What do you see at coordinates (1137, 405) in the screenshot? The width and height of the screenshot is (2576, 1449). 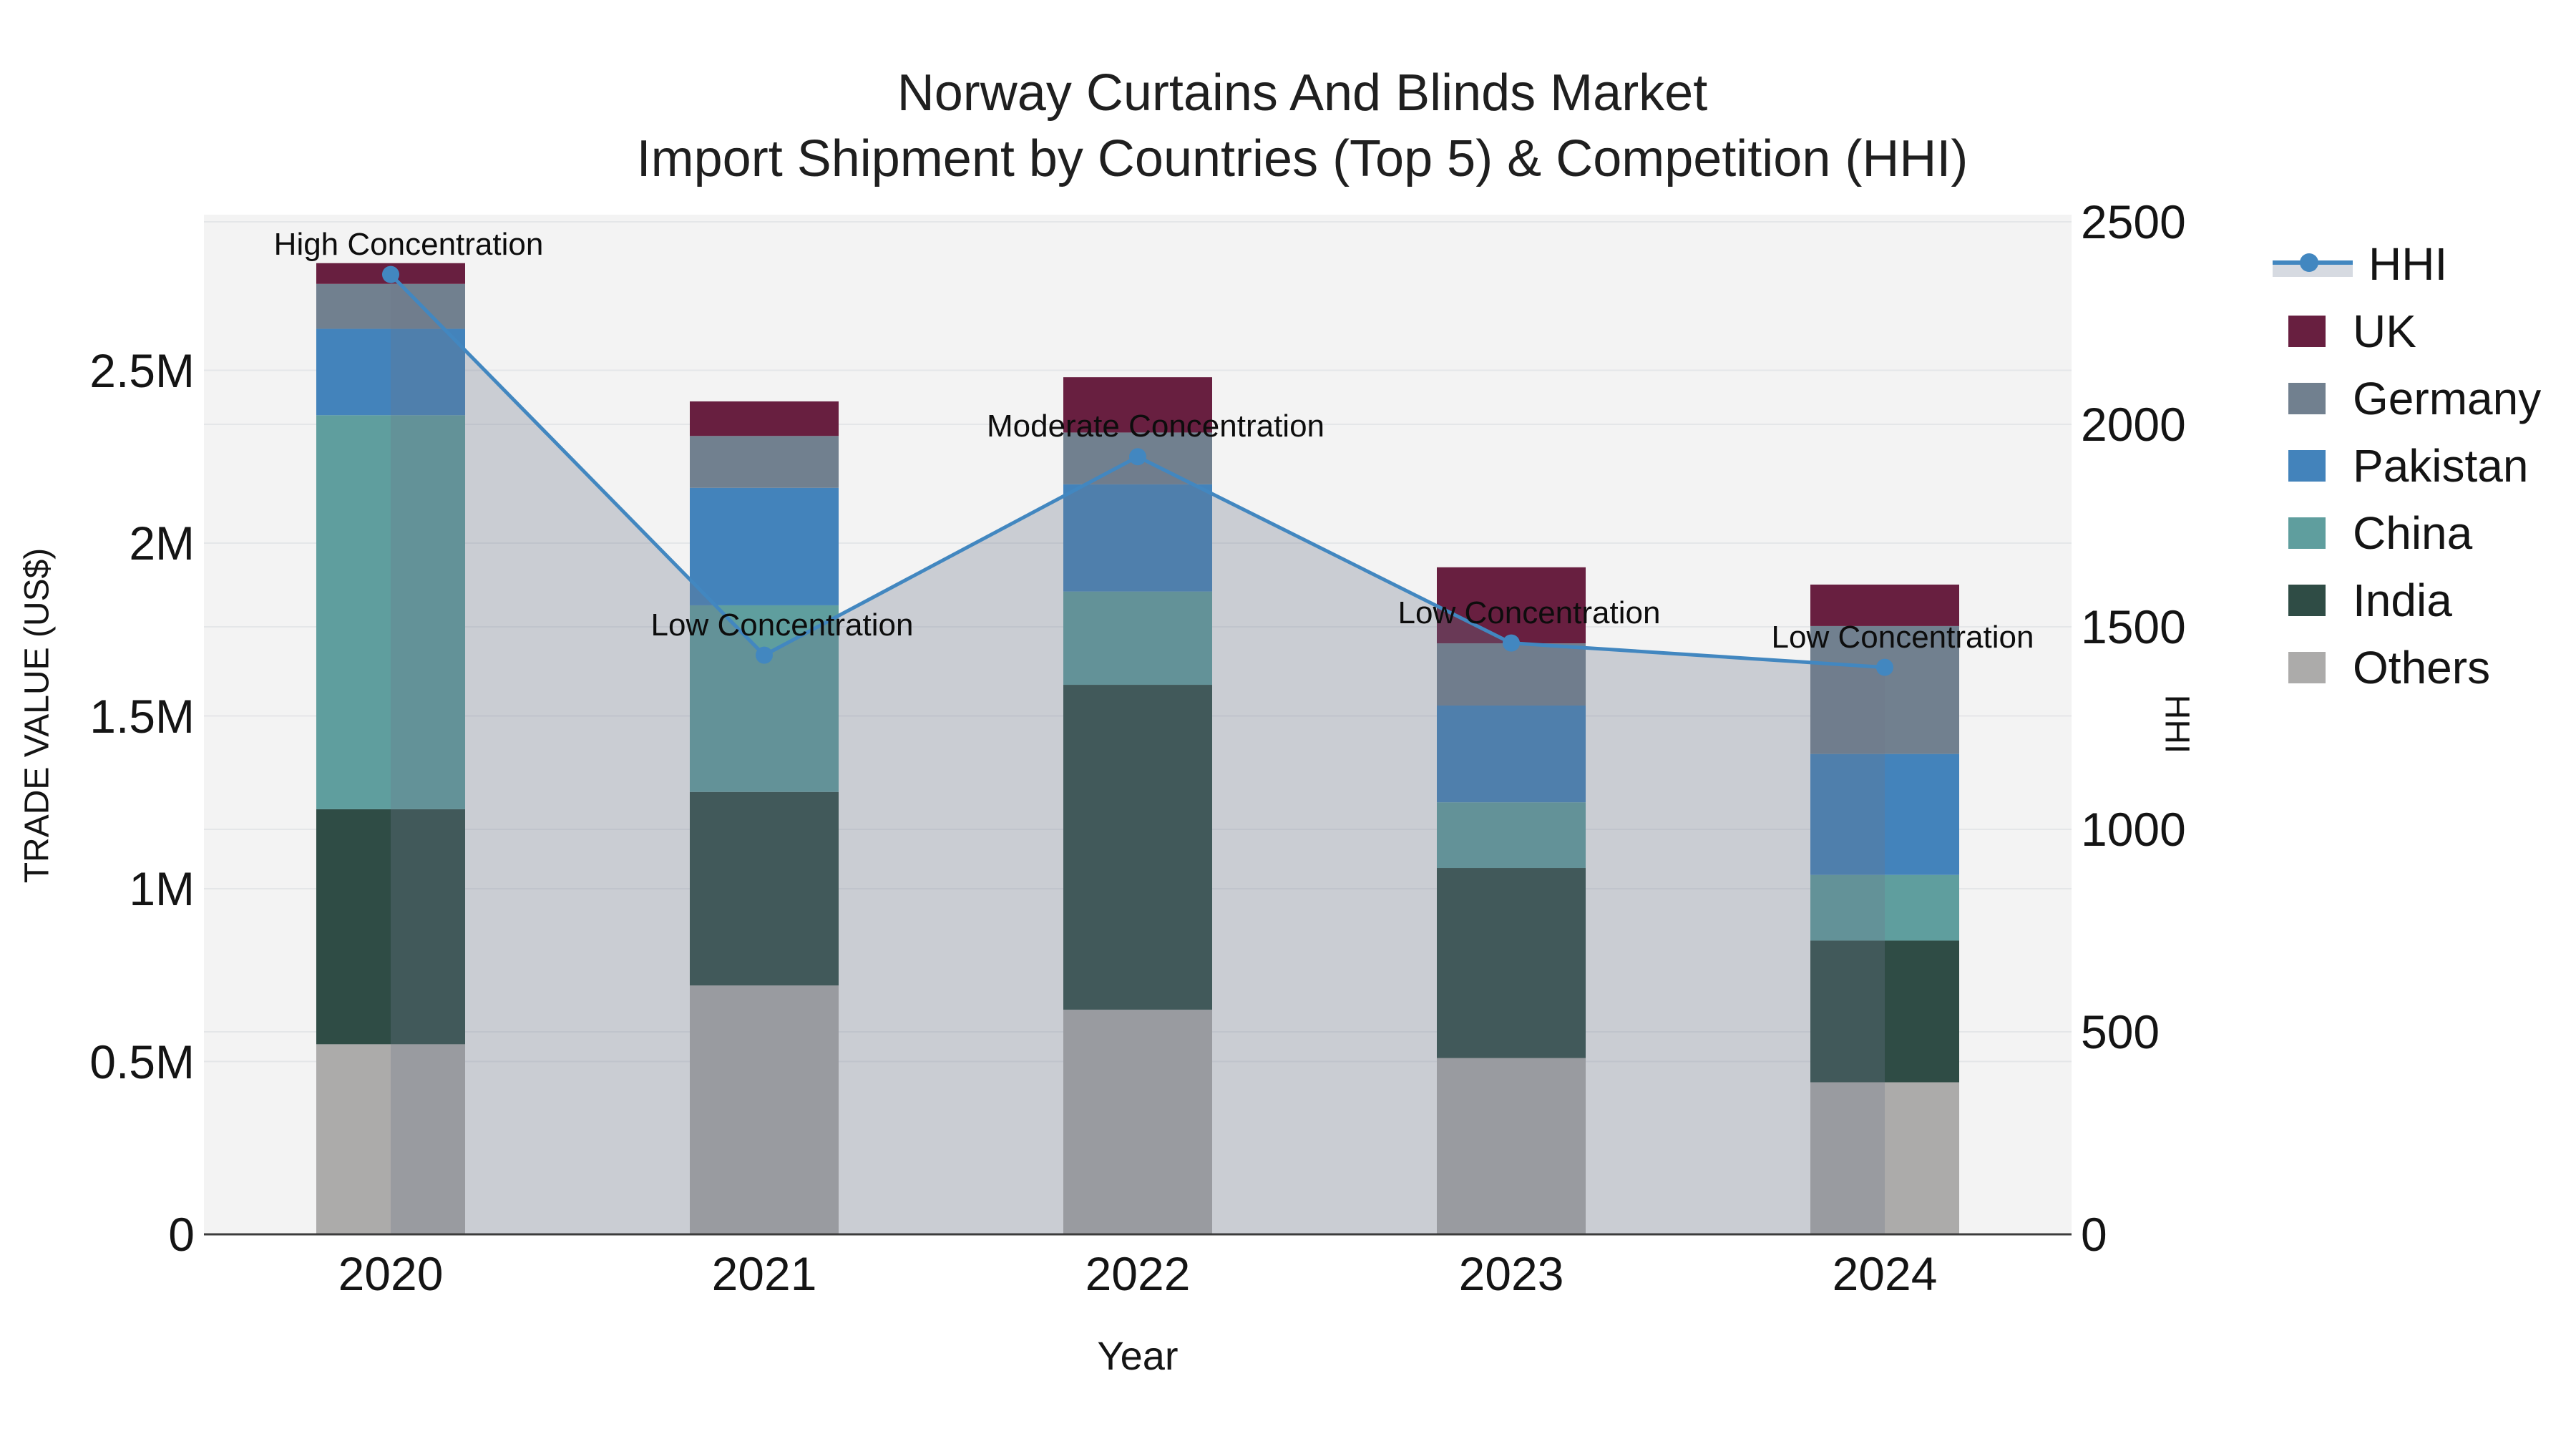 I see `bar-segment-2022-UK` at bounding box center [1137, 405].